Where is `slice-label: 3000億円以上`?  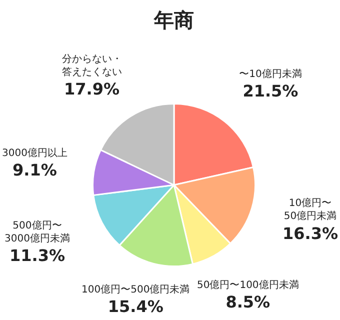
slice-label: 3000億円以上 is located at coordinates (35, 152).